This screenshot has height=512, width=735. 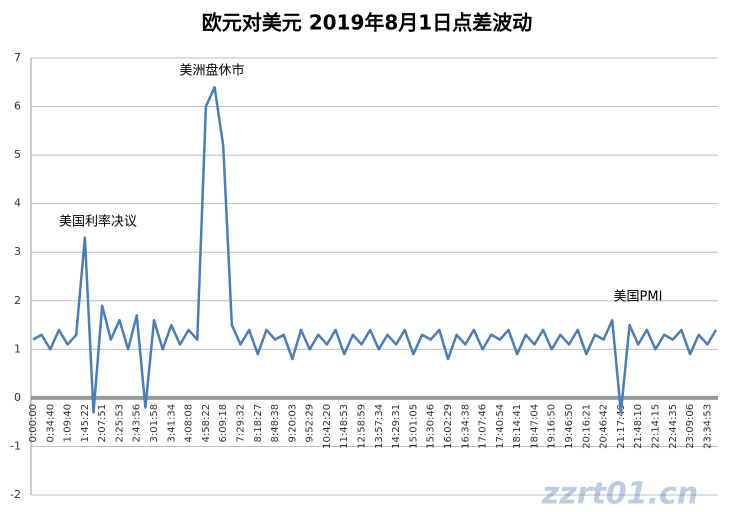 I want to click on x-tick-label: 21:48:10, so click(x=638, y=426).